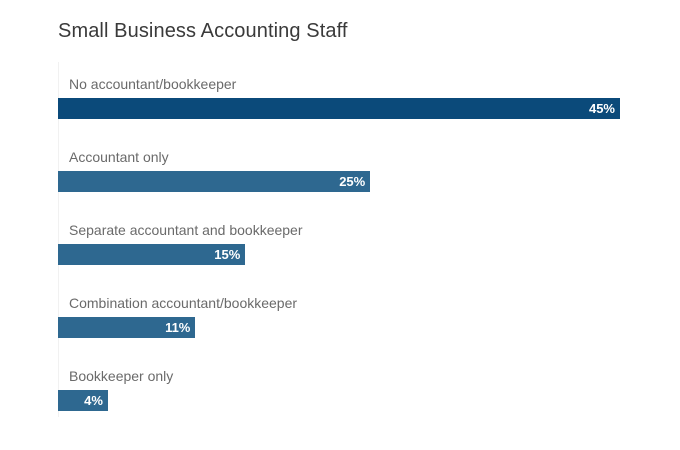  Describe the element at coordinates (153, 84) in the screenshot. I see `category-label: No accountant/bookkeeper` at that location.